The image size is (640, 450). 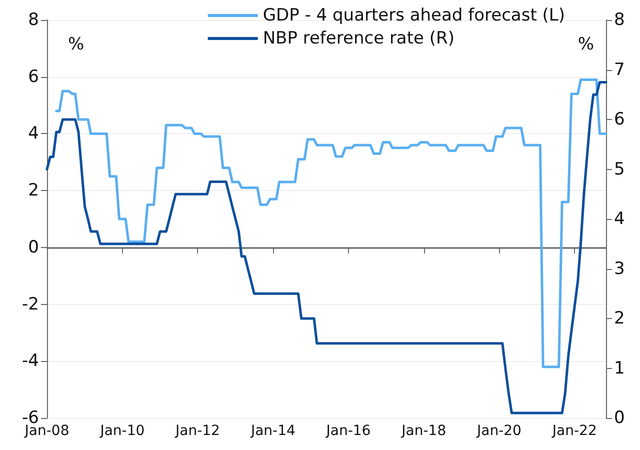 What do you see at coordinates (619, 268) in the screenshot?
I see `y2-tick-label: 3` at bounding box center [619, 268].